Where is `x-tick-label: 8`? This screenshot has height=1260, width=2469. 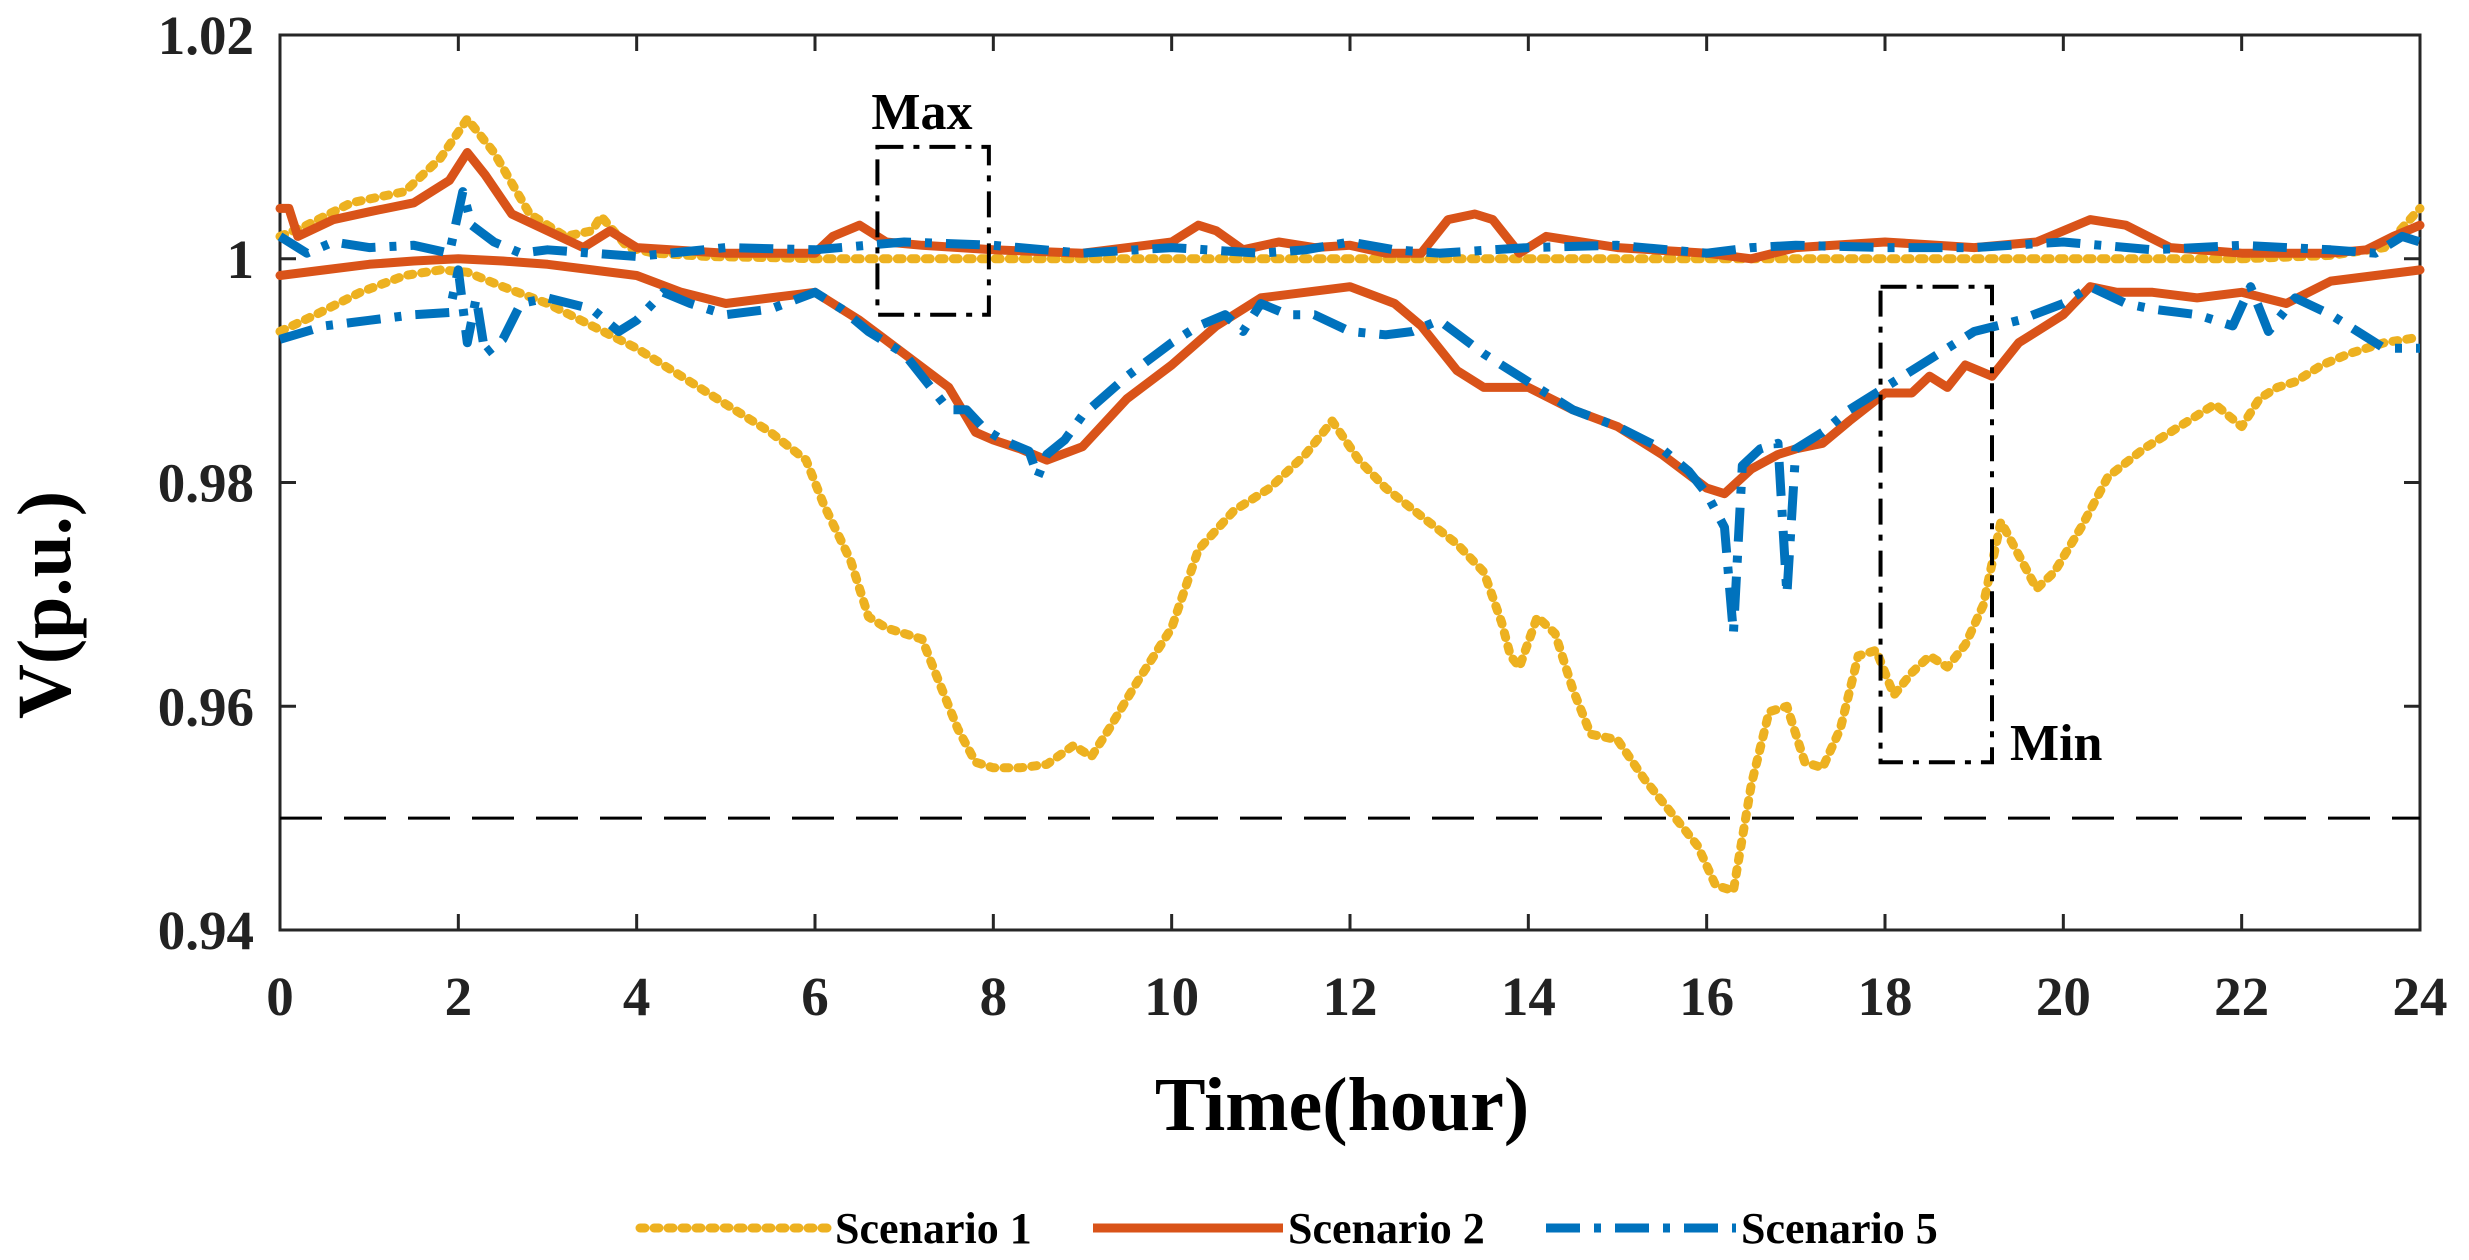 x-tick-label: 8 is located at coordinates (994, 996).